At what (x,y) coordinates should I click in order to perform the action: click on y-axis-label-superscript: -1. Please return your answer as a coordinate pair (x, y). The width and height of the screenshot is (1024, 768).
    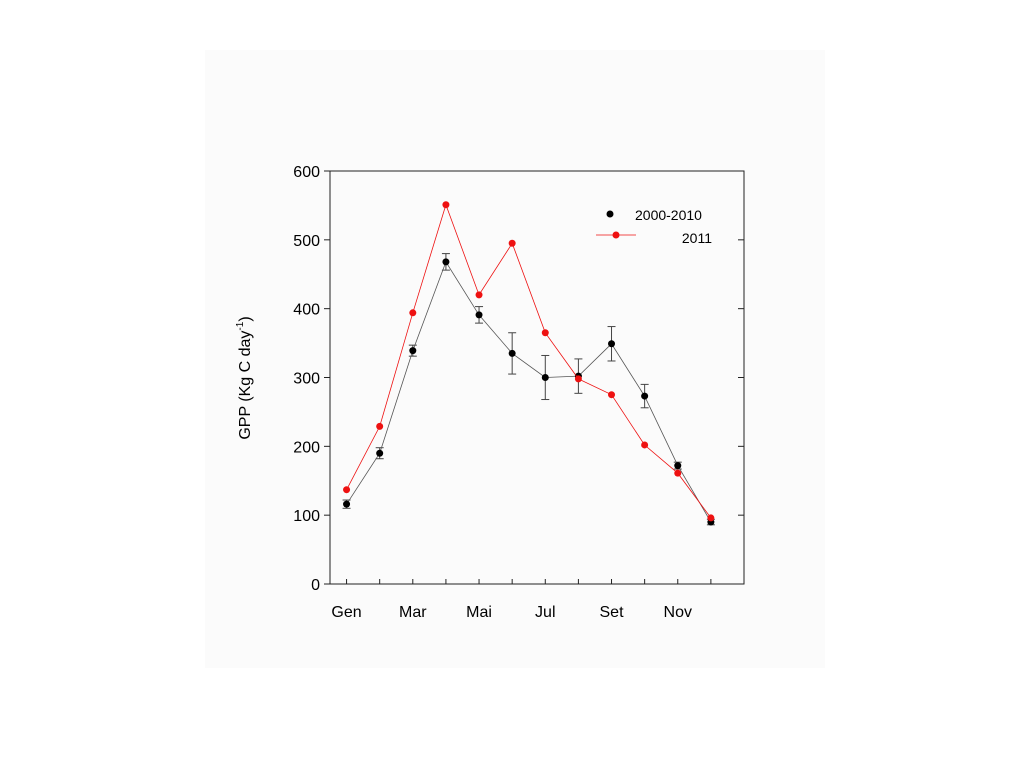
    Looking at the image, I should click on (240, 325).